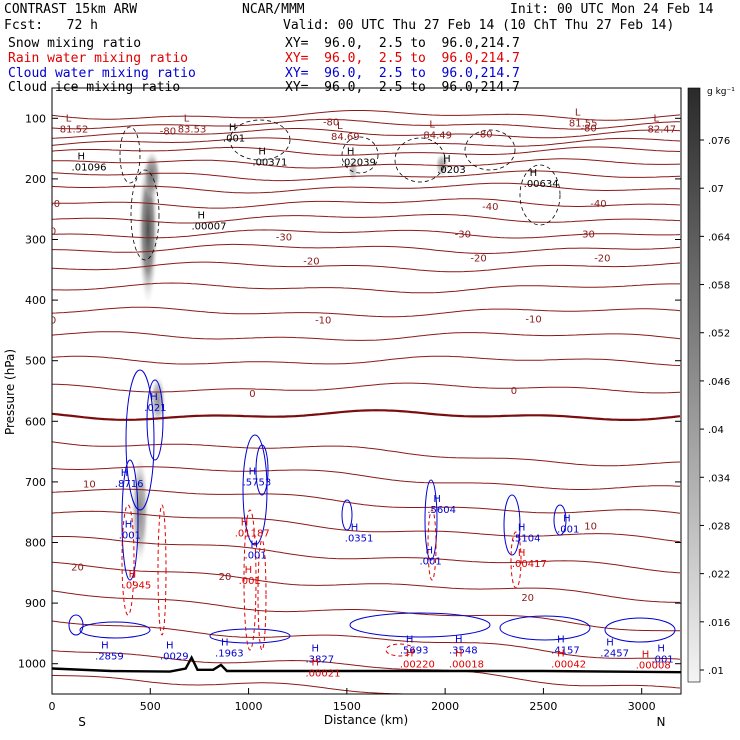  Describe the element at coordinates (89, 168) in the screenshot. I see `extremum-value: .01096` at that location.